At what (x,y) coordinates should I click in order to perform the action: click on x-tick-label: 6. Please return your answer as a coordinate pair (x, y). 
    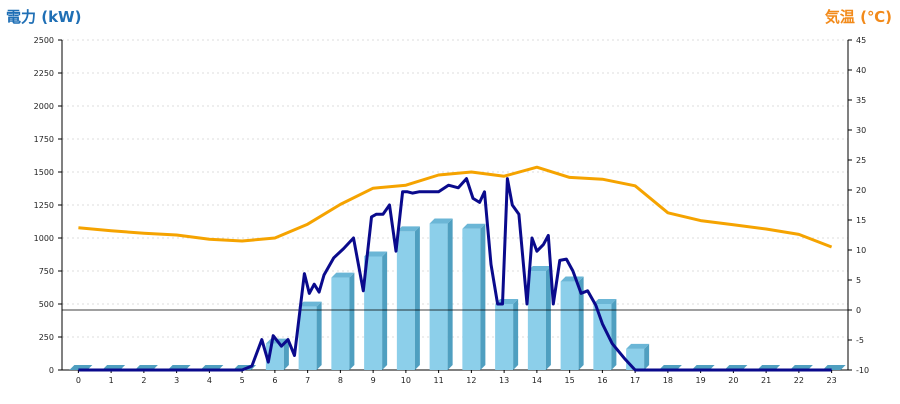
    Looking at the image, I should click on (274, 380).